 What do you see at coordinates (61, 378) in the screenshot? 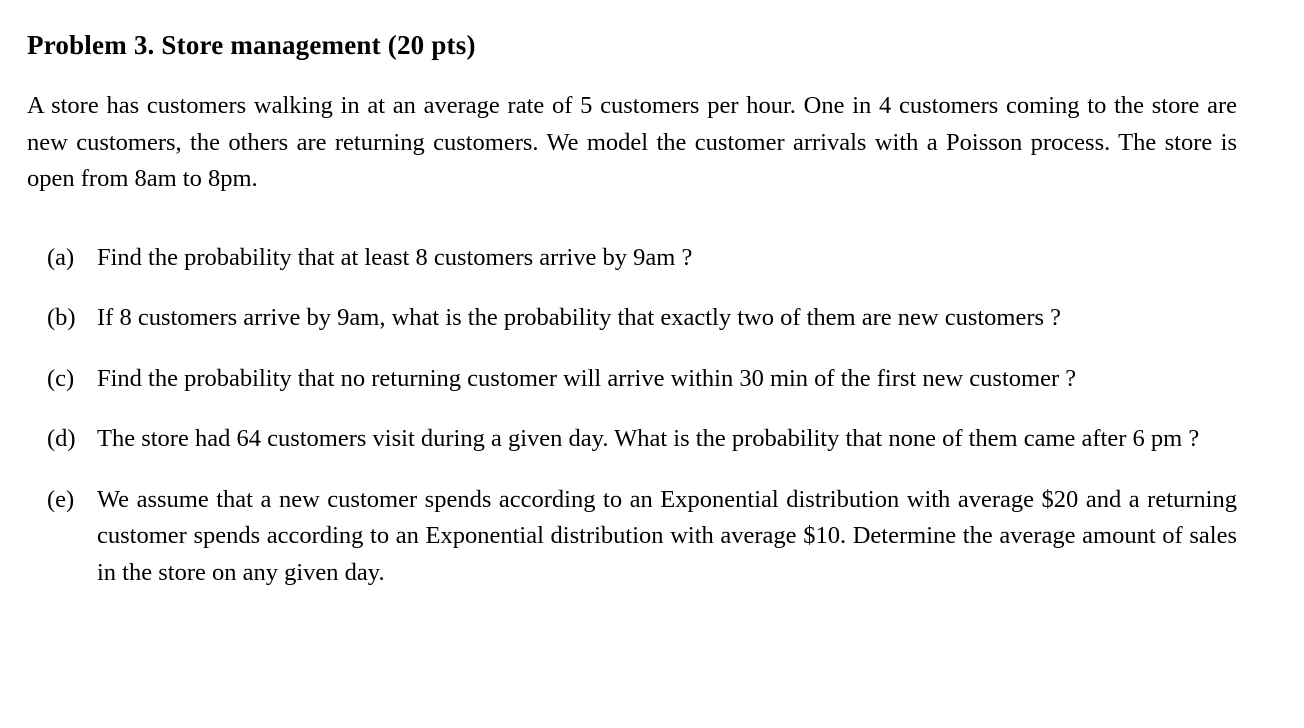
I see `item-label: (c)` at bounding box center [61, 378].